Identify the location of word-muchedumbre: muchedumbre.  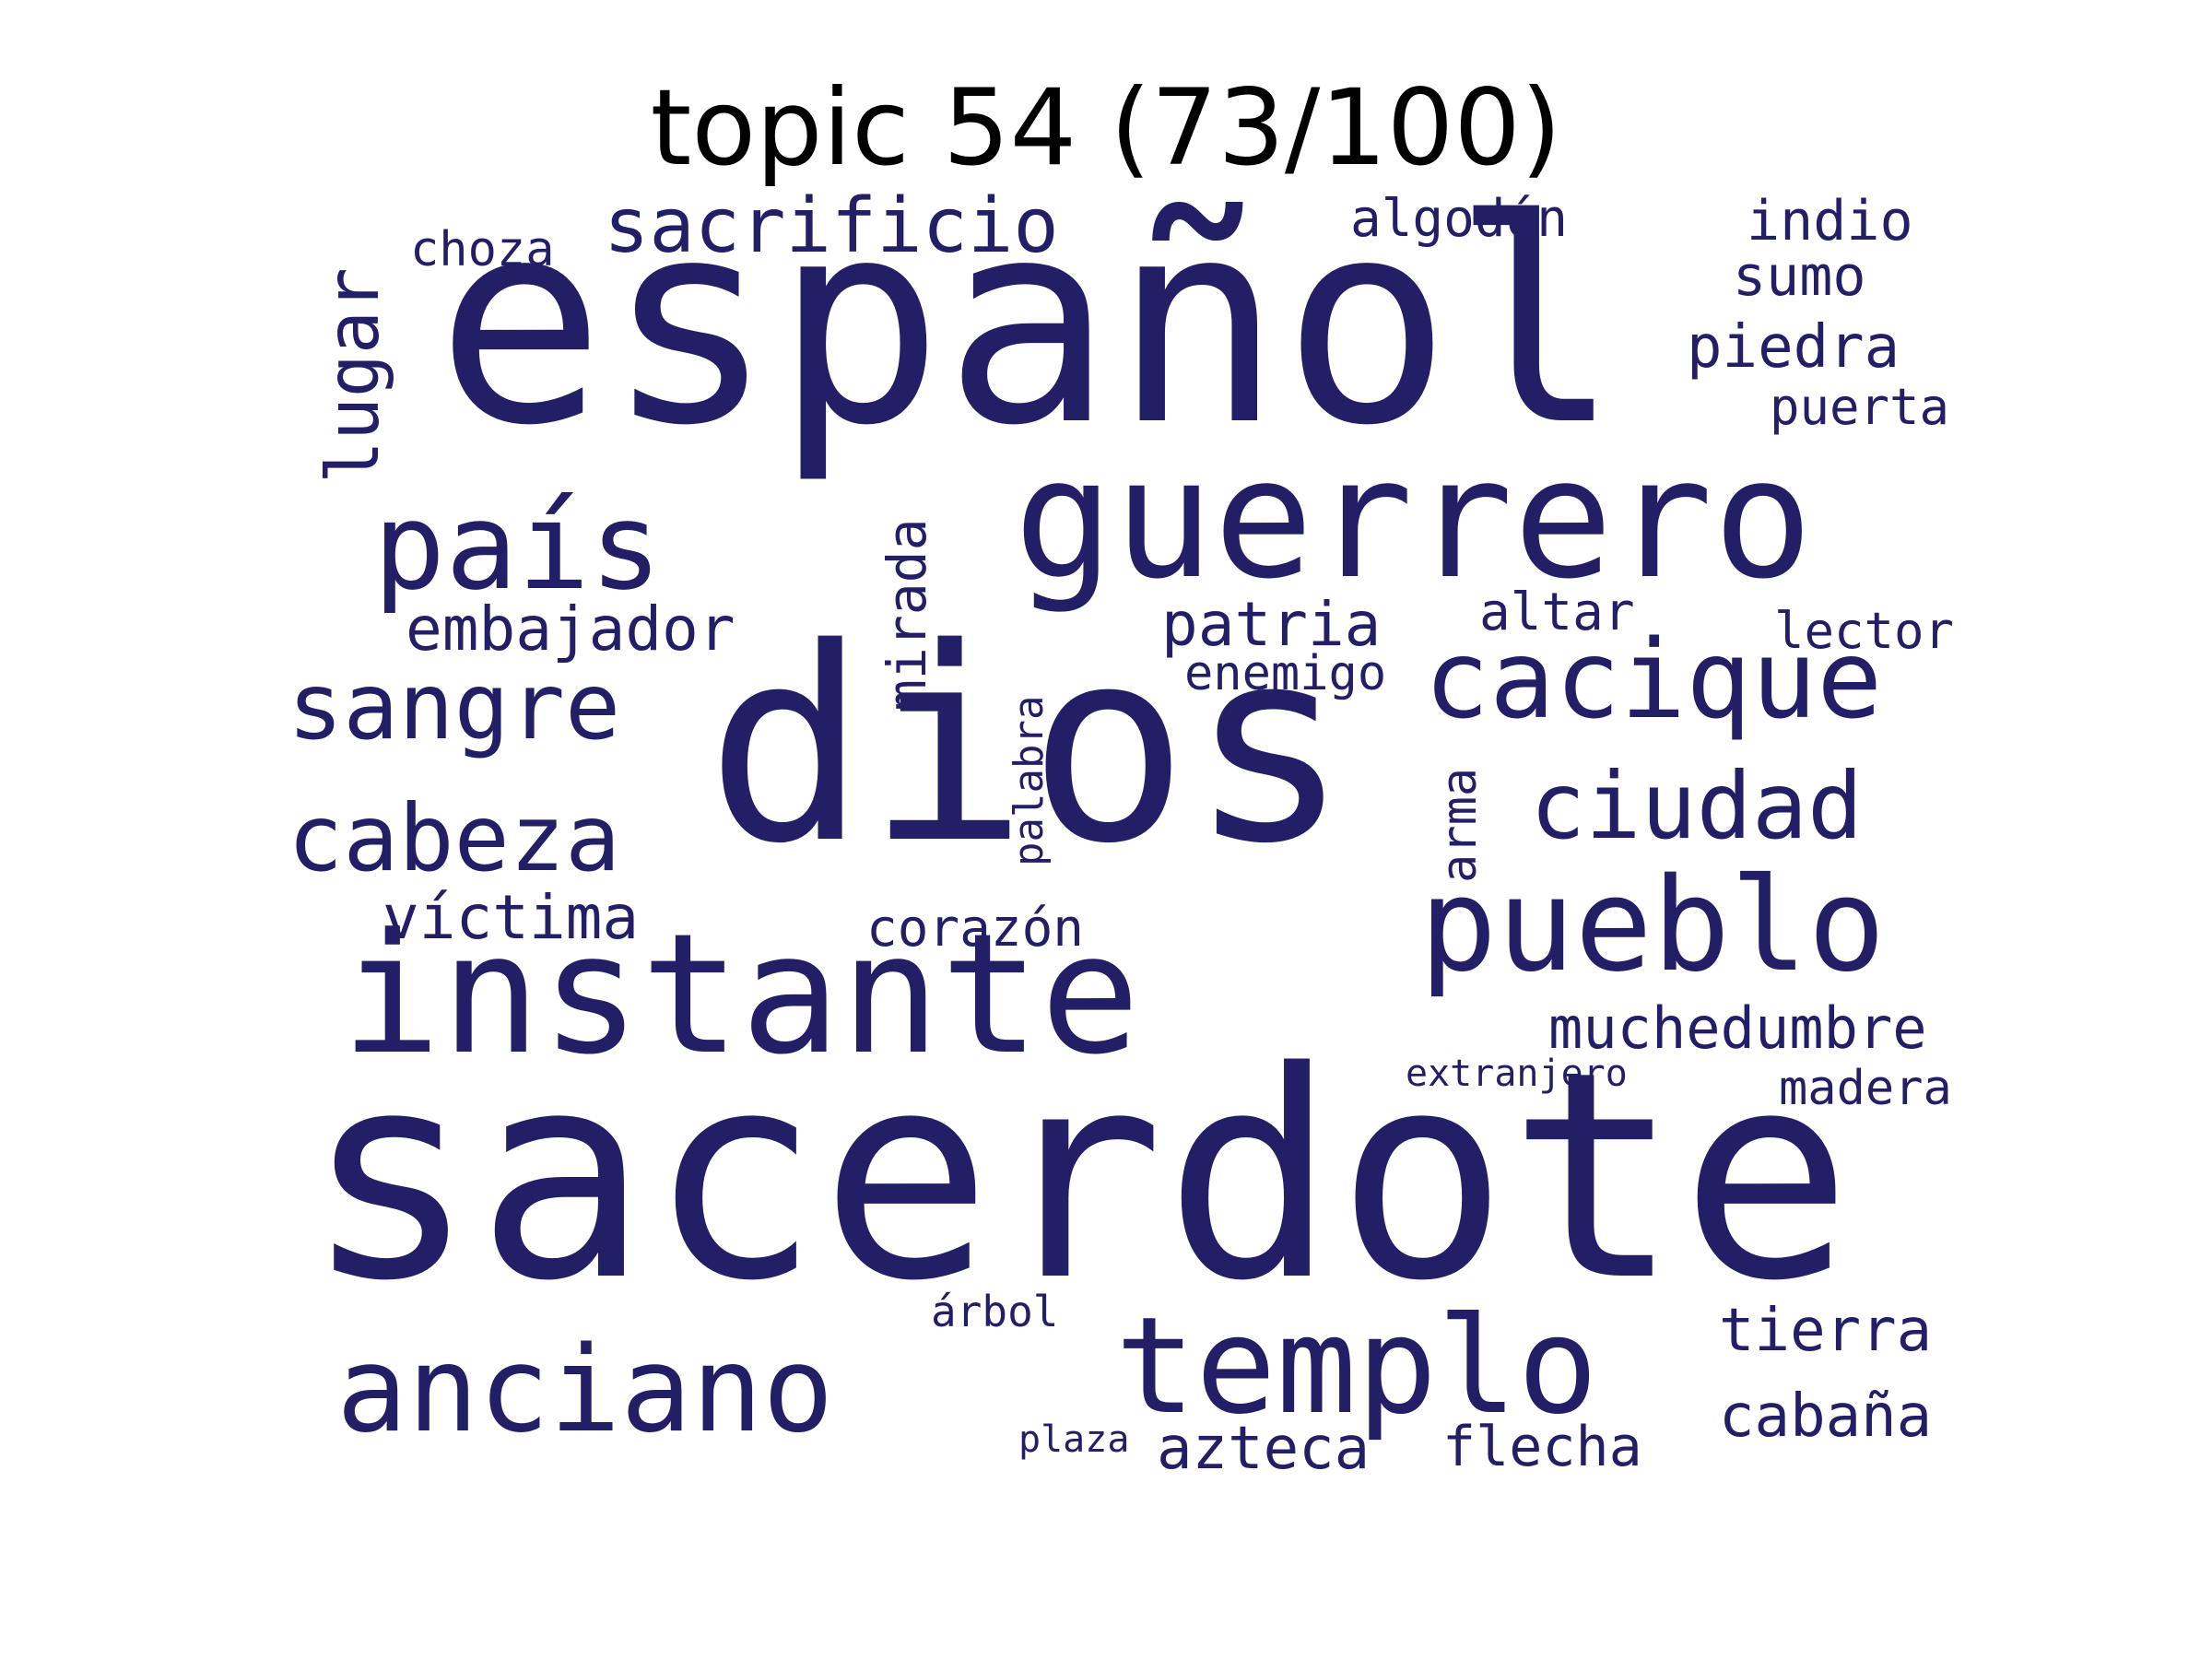
(1737, 1028).